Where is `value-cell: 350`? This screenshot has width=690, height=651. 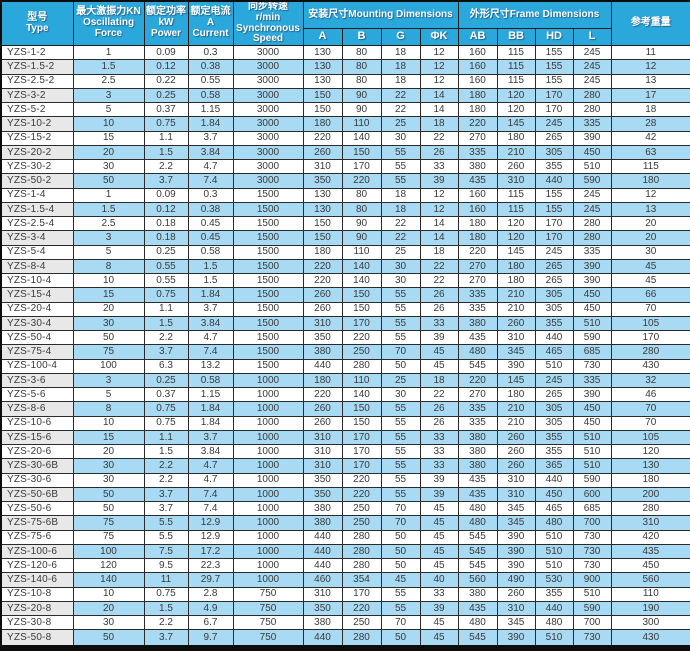 value-cell: 350 is located at coordinates (322, 338).